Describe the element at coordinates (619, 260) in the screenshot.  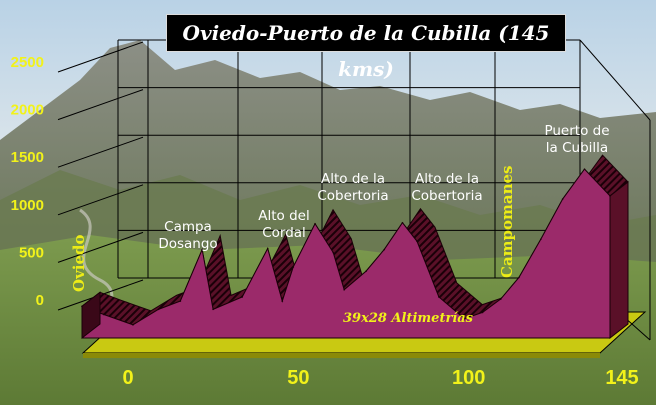
I see `profile-endcap` at that location.